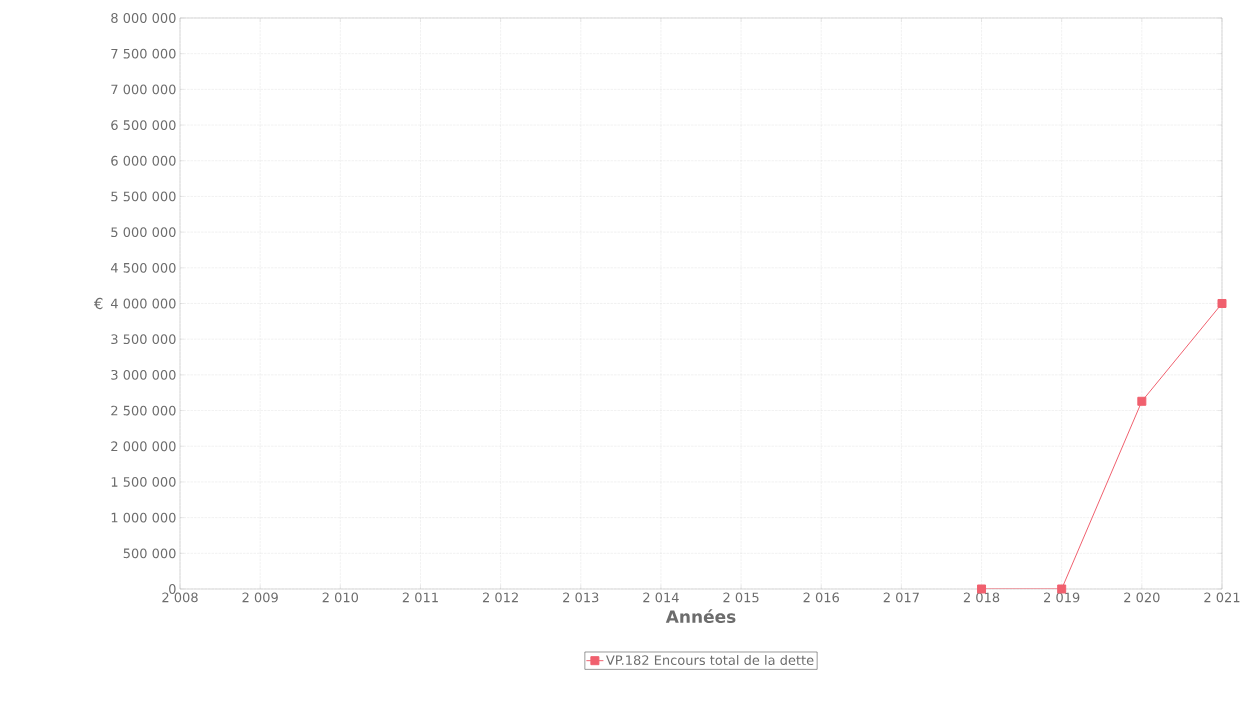 The width and height of the screenshot is (1243, 709). What do you see at coordinates (149, 553) in the screenshot?
I see `y-tick-label: 500 000` at bounding box center [149, 553].